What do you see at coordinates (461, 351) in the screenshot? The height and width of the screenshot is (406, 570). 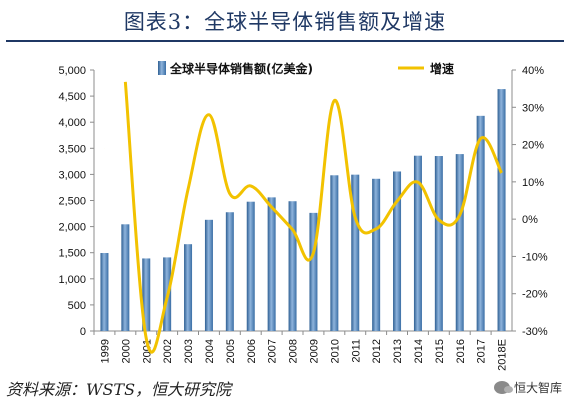 I see `x-tick-label: 2016` at bounding box center [461, 351].